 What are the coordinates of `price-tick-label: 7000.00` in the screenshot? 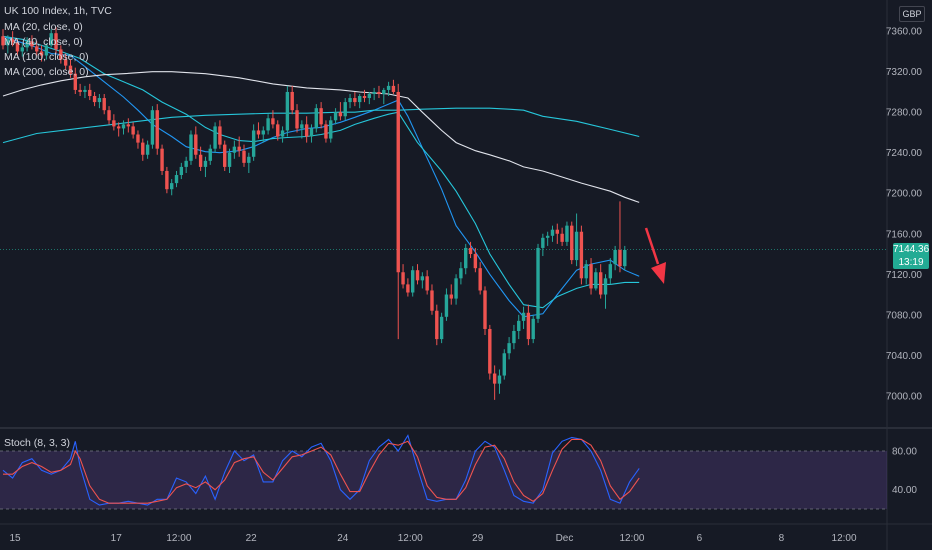 It's located at (904, 396).